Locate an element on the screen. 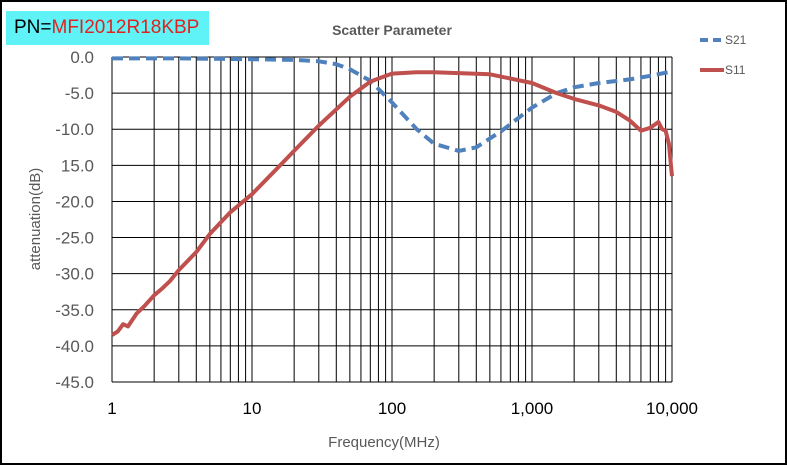  x-axis-title: Frequency(MHz) is located at coordinates (384, 442).